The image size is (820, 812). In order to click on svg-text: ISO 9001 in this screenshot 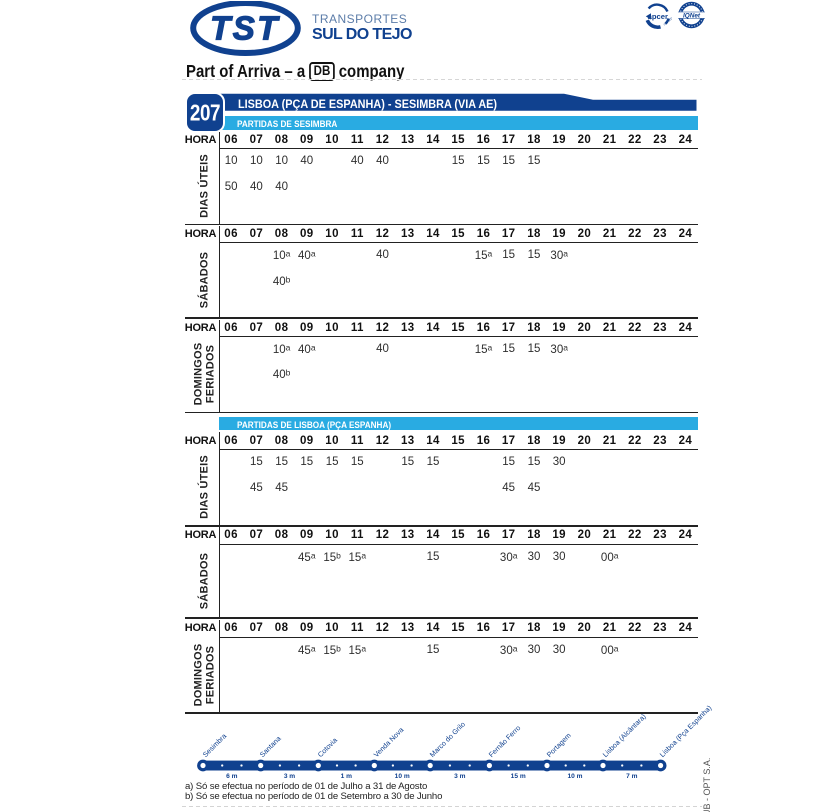, I will do `click(667, 20)`.